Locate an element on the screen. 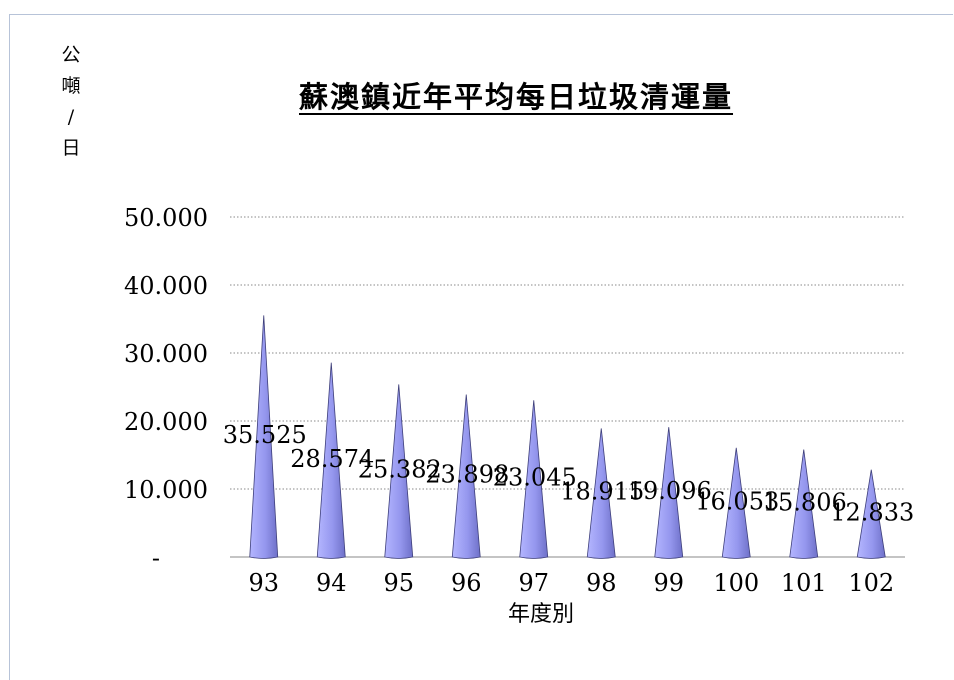  data-label: 16.053 is located at coordinates (737, 501).